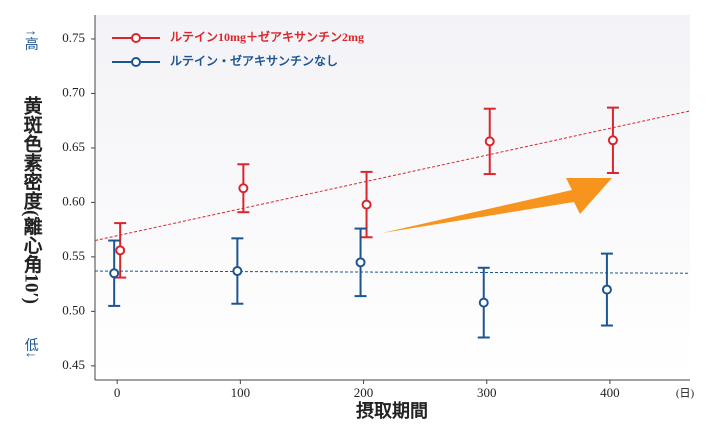 The image size is (720, 445). Describe the element at coordinates (364, 392) in the screenshot. I see `x-tick-label: 200` at that location.